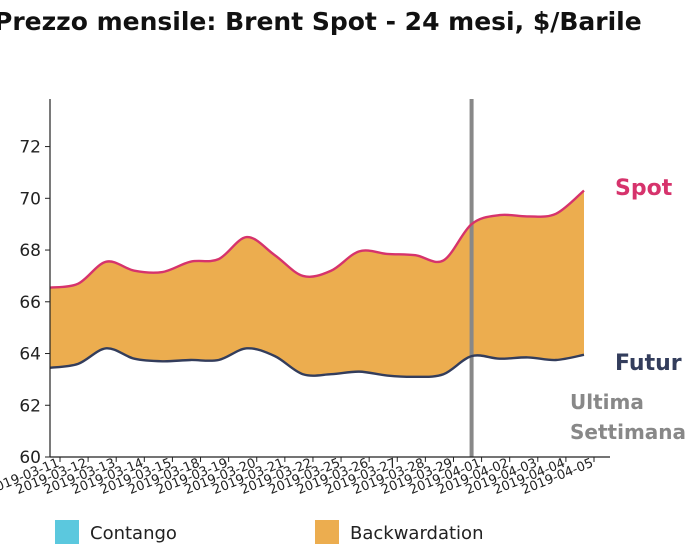 This screenshot has width=690, height=547. What do you see at coordinates (648, 363) in the screenshot?
I see `series-label-futur: Futur` at bounding box center [648, 363].